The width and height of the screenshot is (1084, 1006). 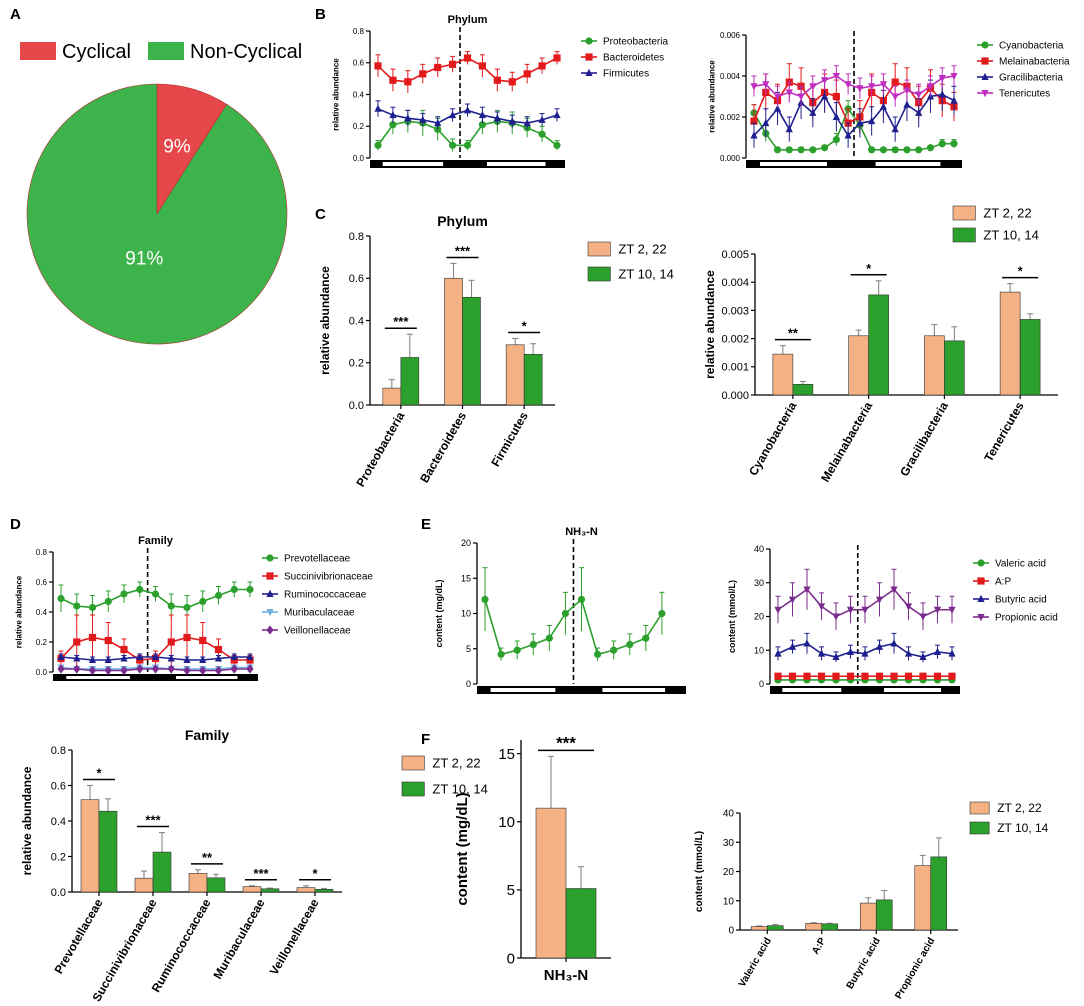 What do you see at coordinates (467, 115) in the screenshot?
I see `series-firmicutes` at bounding box center [467, 115].